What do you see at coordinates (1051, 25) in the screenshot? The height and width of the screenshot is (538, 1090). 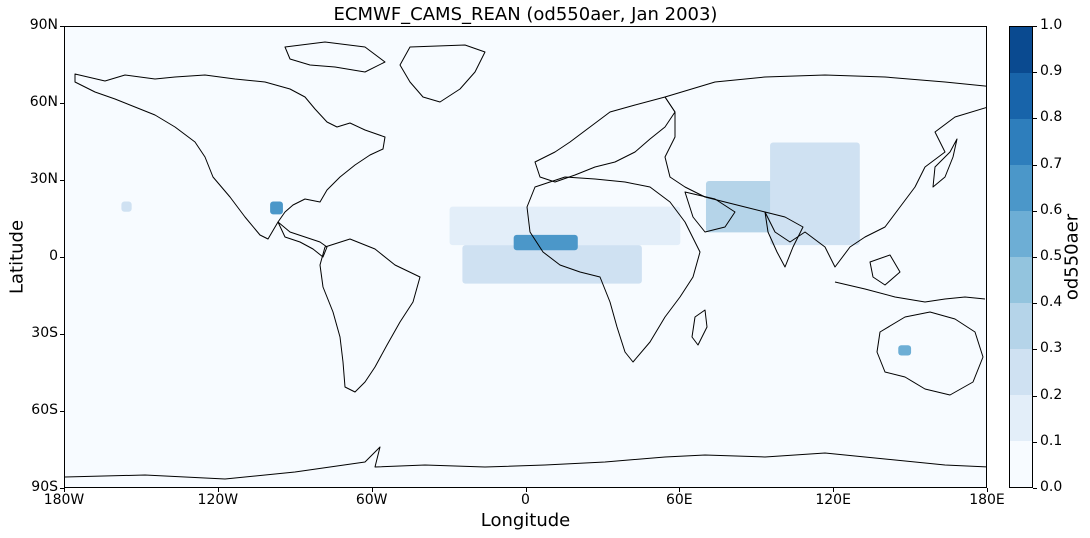 I see `colorbar-tick-label: 1.0` at bounding box center [1051, 25].